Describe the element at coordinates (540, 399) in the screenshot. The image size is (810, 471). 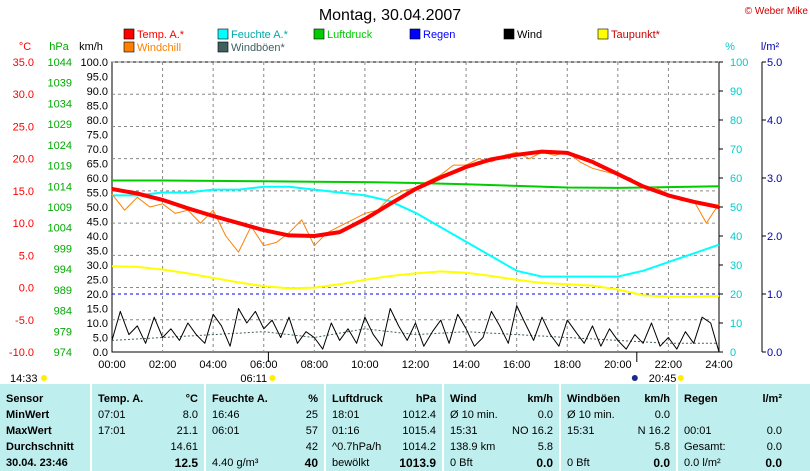
I see `column-unit: km/h` at that location.